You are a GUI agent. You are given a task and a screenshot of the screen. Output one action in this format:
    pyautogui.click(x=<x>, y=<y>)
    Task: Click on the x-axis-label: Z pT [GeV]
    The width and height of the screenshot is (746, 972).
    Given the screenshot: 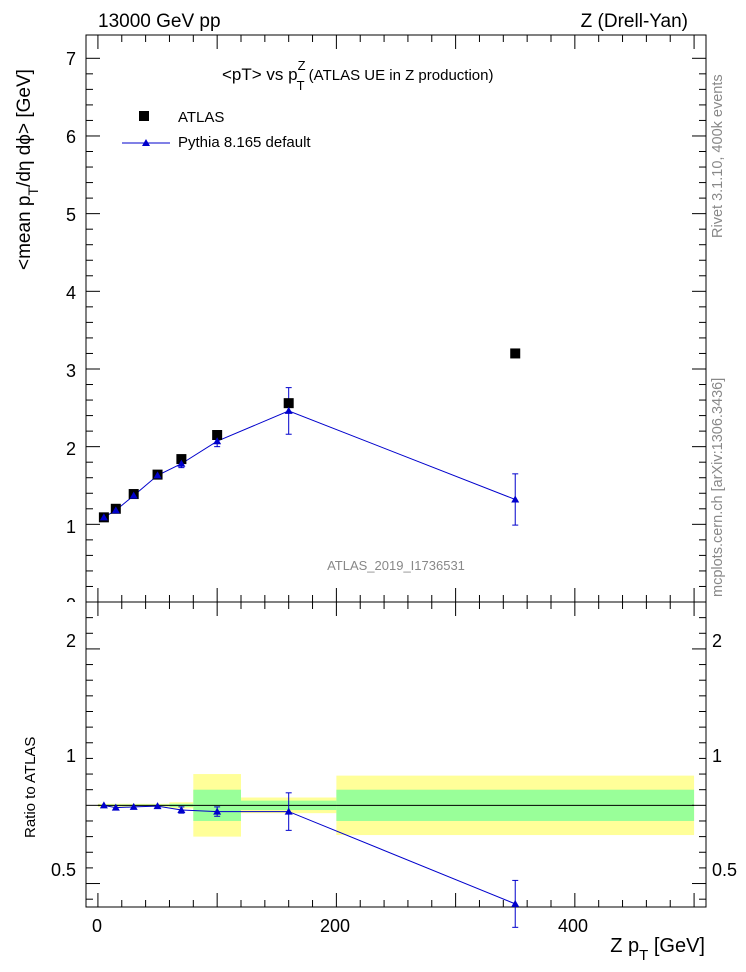 What is the action you would take?
    pyautogui.click(x=657, y=949)
    